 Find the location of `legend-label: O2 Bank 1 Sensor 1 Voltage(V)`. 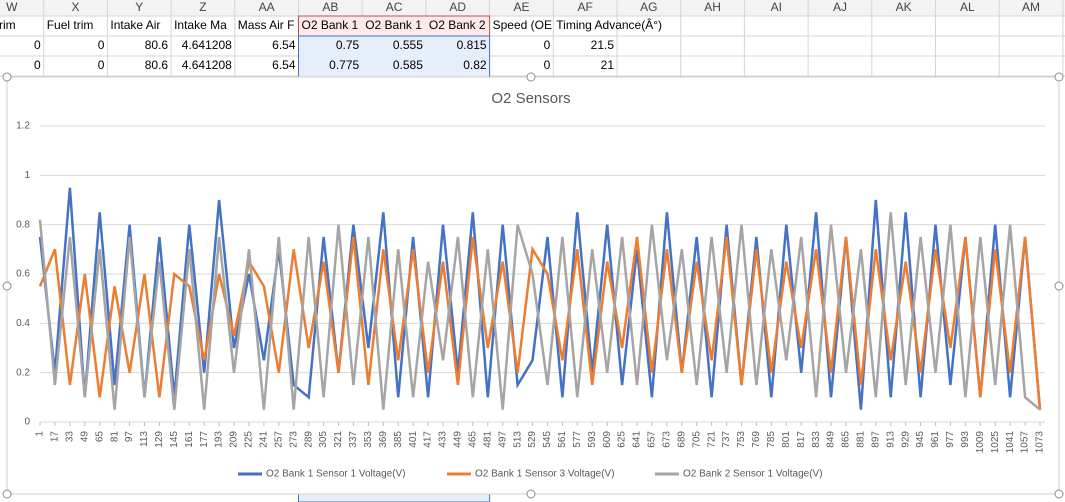

legend-label: O2 Bank 1 Sensor 1 Voltage(V) is located at coordinates (336, 474).